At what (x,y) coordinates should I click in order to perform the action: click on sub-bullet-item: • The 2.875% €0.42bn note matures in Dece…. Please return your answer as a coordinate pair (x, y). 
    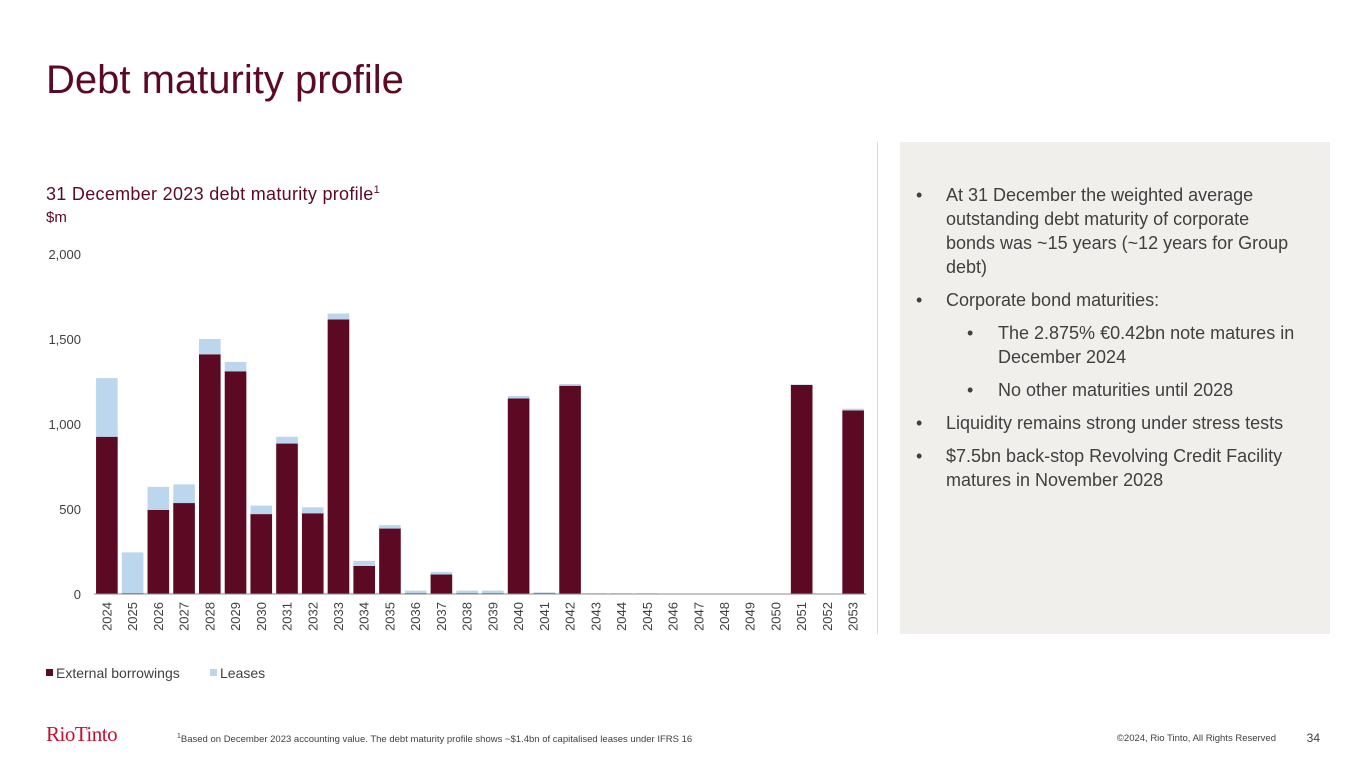
    Looking at the image, I should click on (1106, 345).